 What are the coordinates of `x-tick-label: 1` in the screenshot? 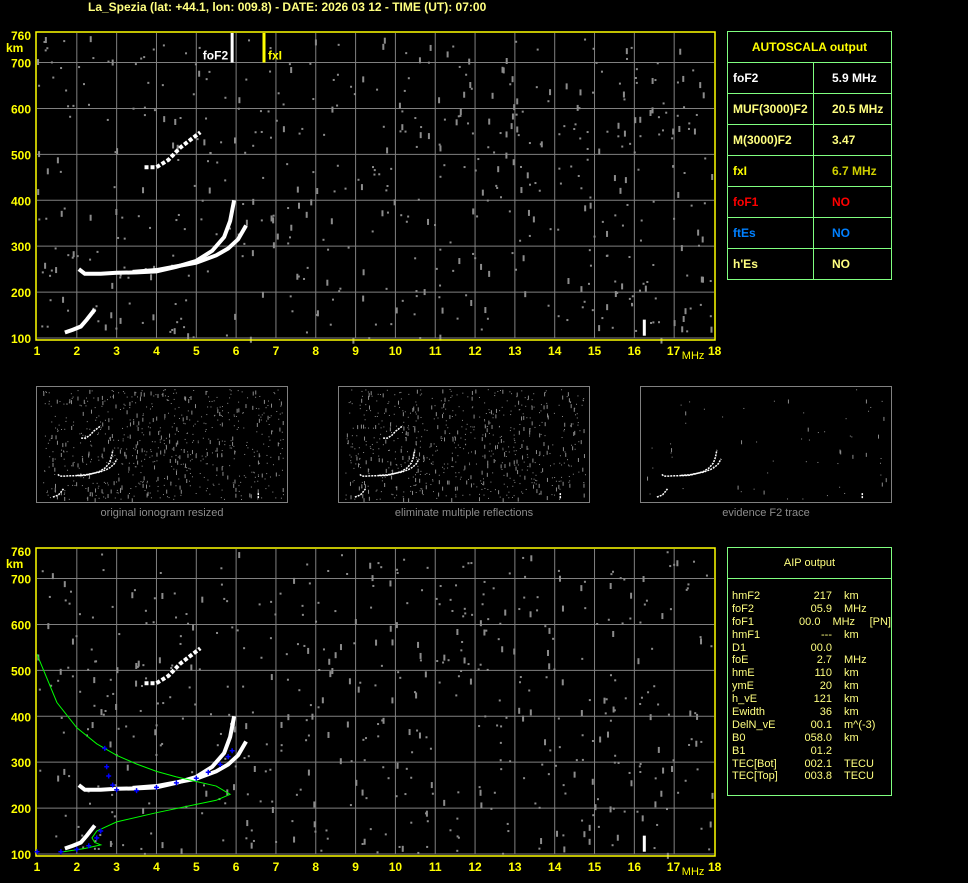 It's located at (37, 867).